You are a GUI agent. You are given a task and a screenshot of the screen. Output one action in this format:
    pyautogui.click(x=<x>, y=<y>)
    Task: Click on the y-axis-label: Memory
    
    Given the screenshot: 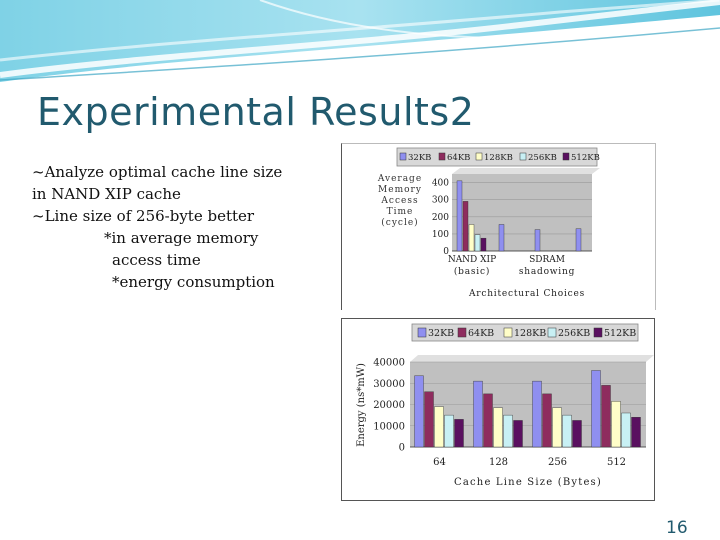 What is the action you would take?
    pyautogui.click(x=400, y=190)
    